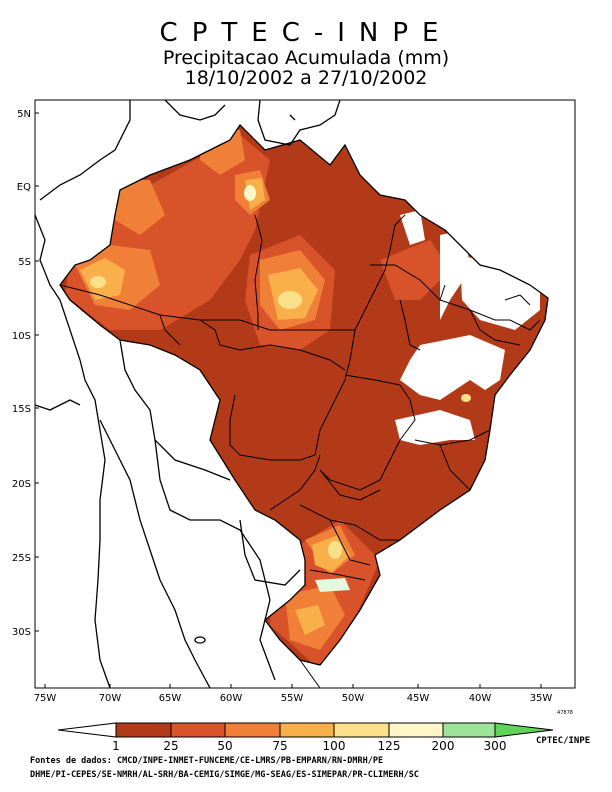  What do you see at coordinates (24, 114) in the screenshot?
I see `lat-tick-label: 5N` at bounding box center [24, 114].